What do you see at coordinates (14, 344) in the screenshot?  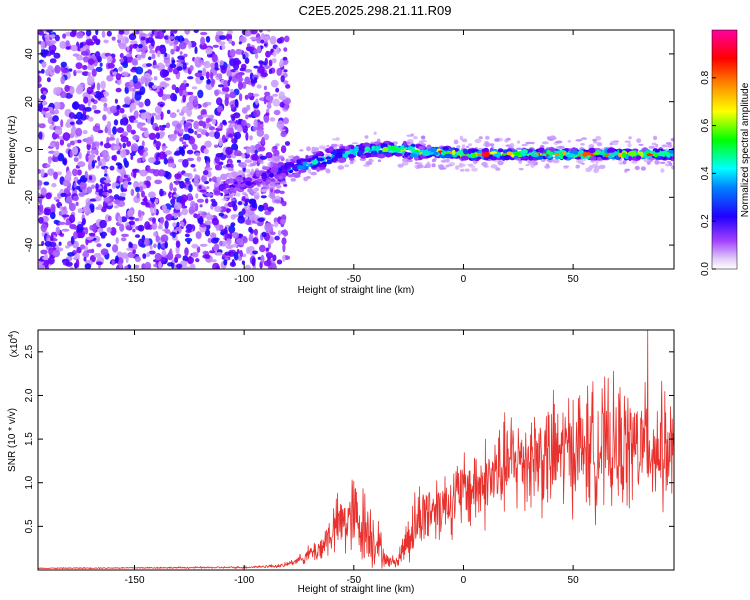 I see `snr-yunit: (x104)` at bounding box center [14, 344].